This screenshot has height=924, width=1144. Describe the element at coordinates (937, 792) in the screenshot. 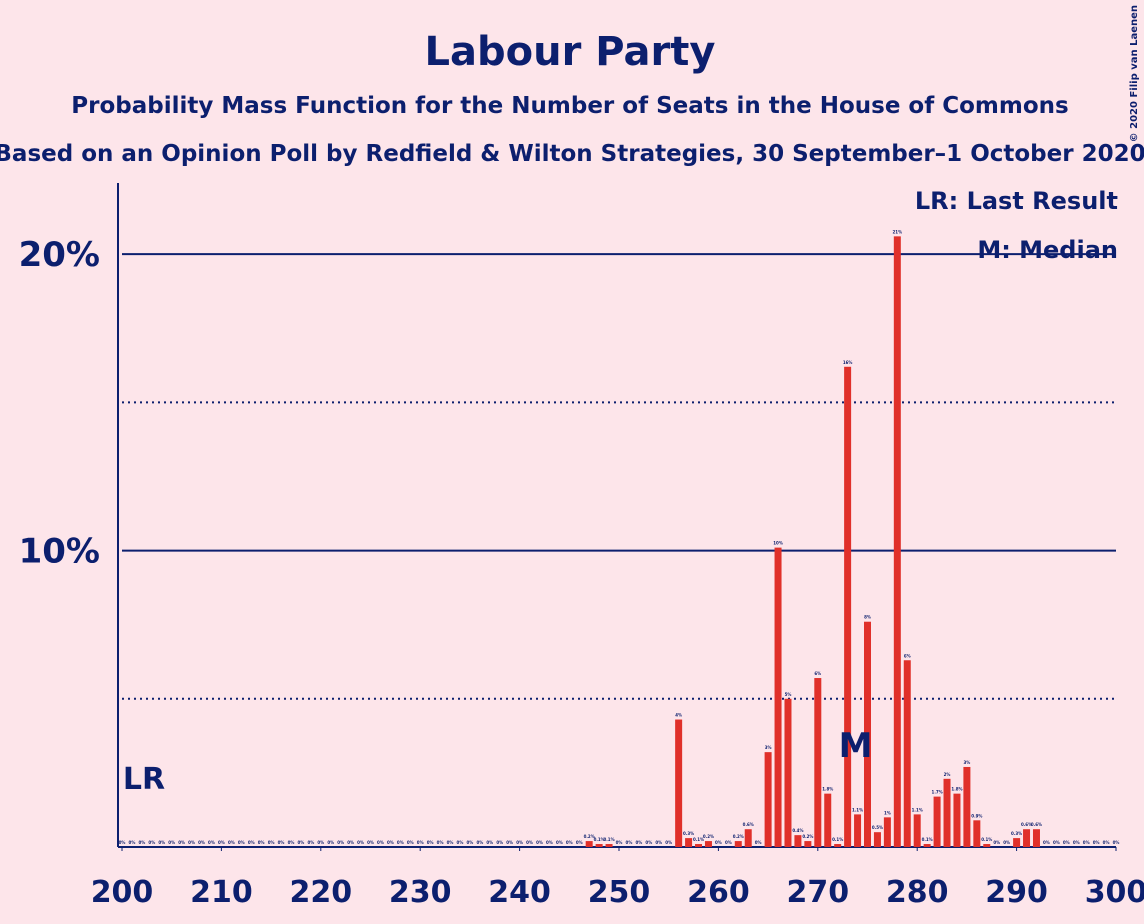

I see `value-label: 1.7%` at that location.